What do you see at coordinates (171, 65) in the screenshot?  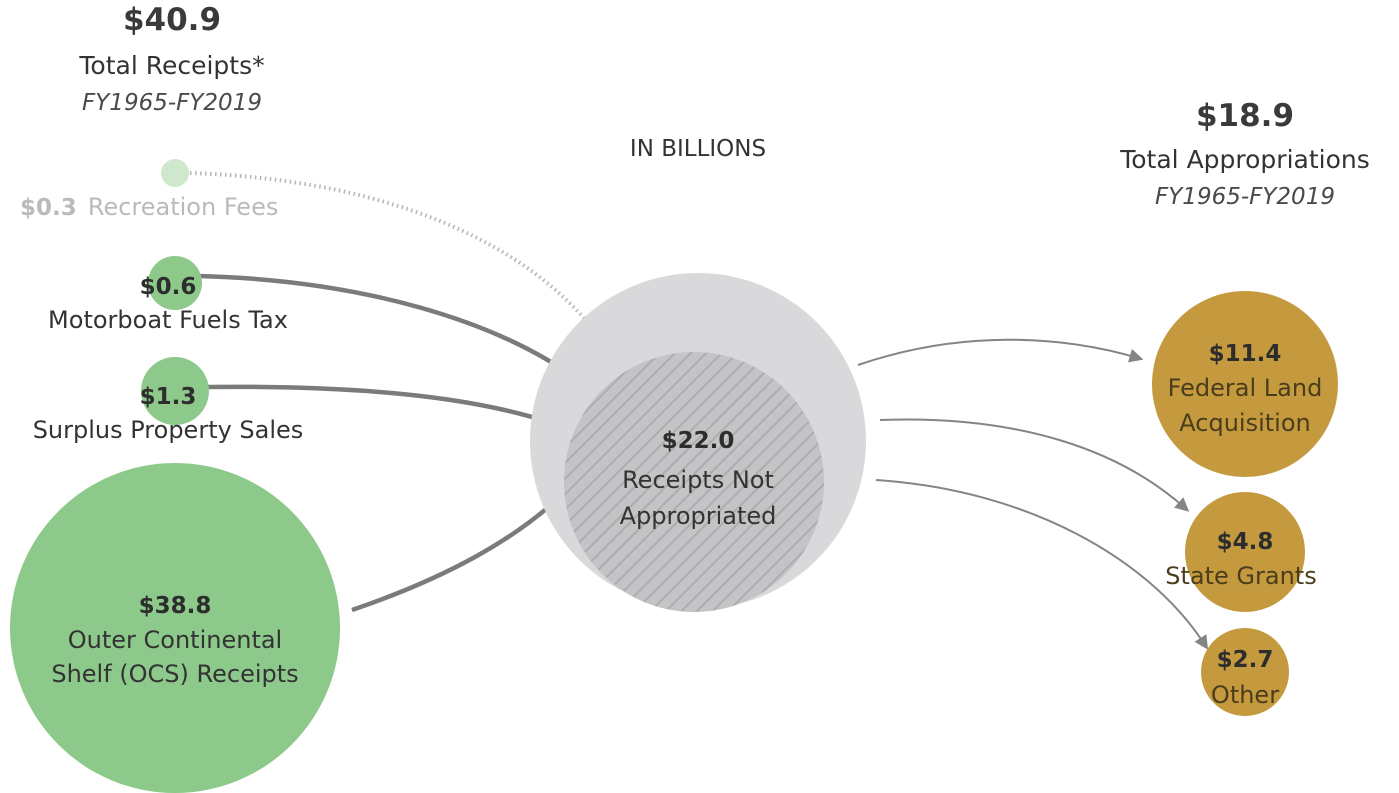 I see `receipts-title: Total Receipts*` at bounding box center [171, 65].